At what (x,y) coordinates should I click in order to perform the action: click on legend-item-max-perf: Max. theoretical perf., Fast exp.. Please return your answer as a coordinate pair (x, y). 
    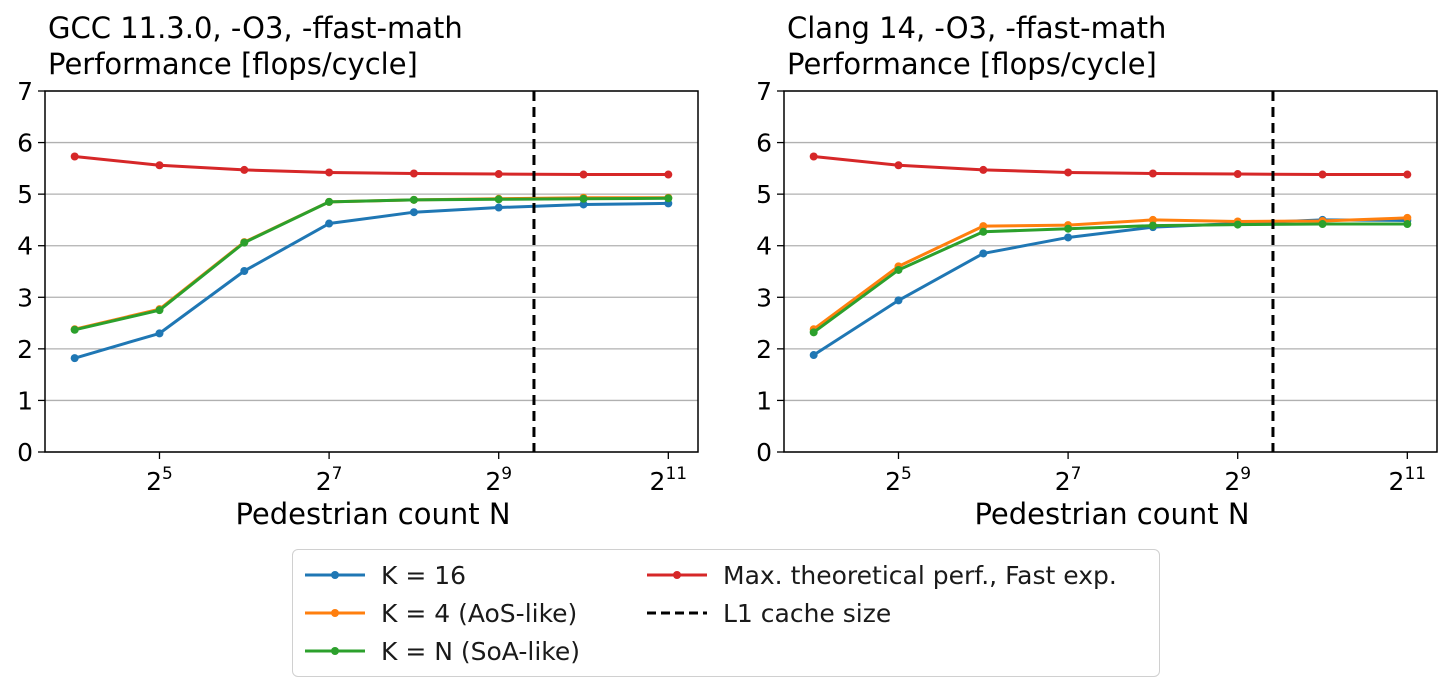
    Looking at the image, I should click on (881, 575).